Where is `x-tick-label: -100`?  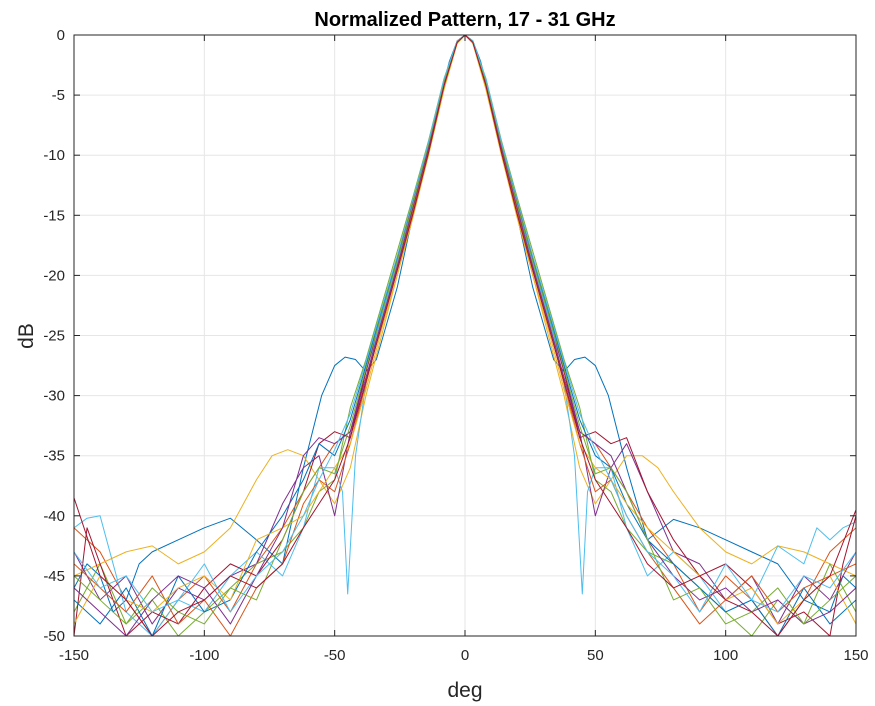 x-tick-label: -100 is located at coordinates (204, 655).